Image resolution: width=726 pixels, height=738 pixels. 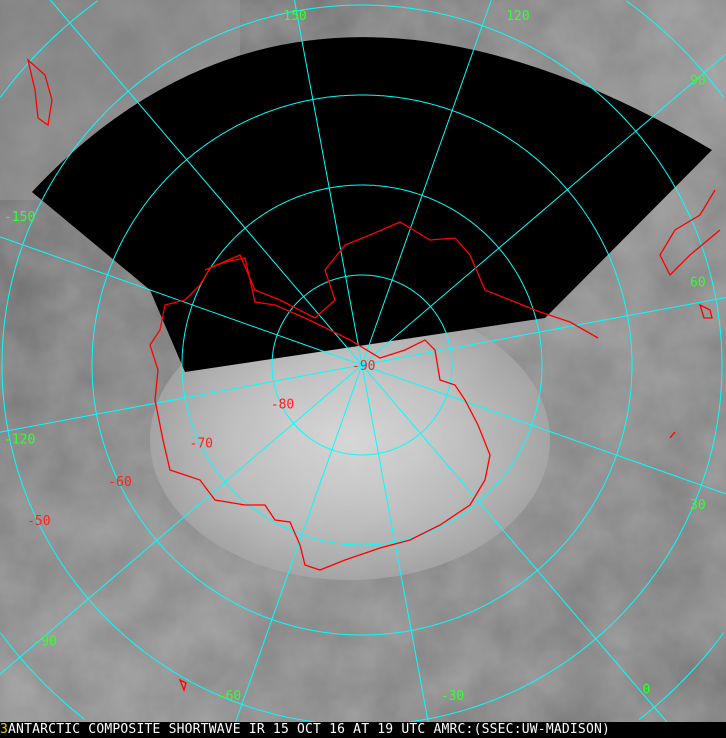 I want to click on longitude-label: -60, so click(x=229, y=696).